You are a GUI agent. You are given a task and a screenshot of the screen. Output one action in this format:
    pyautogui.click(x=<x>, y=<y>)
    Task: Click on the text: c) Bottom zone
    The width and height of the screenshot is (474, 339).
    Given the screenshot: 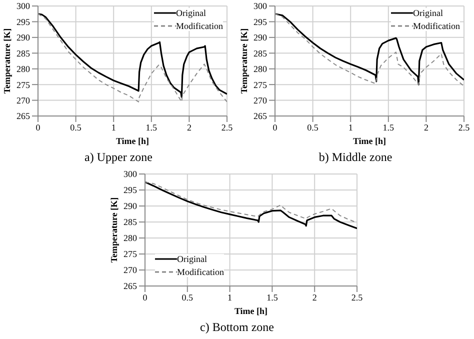 What is the action you would take?
    pyautogui.click(x=237, y=327)
    